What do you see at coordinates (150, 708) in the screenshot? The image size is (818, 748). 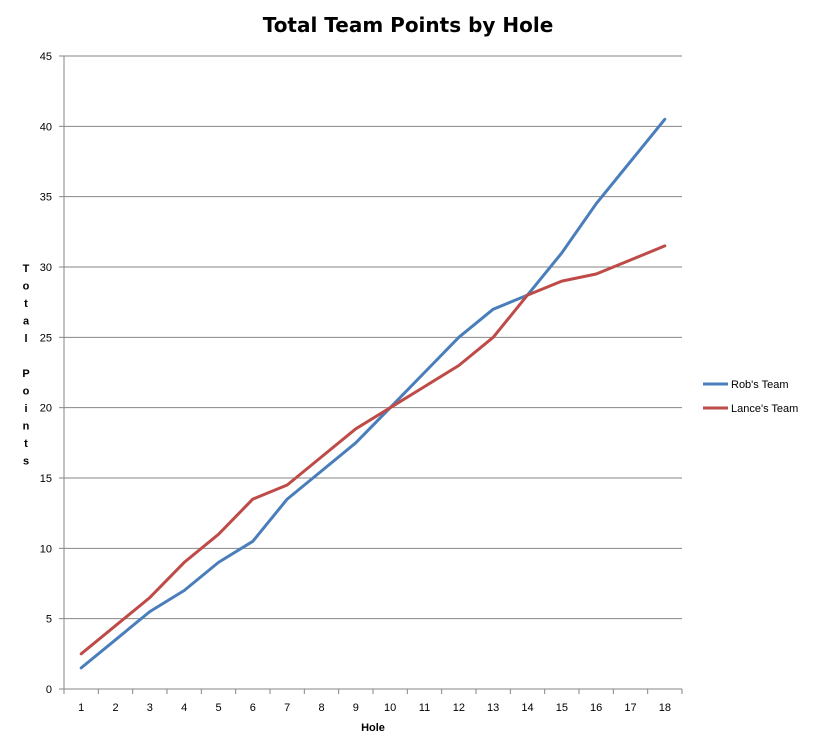 I see `x-tick-label: 3` at bounding box center [150, 708].